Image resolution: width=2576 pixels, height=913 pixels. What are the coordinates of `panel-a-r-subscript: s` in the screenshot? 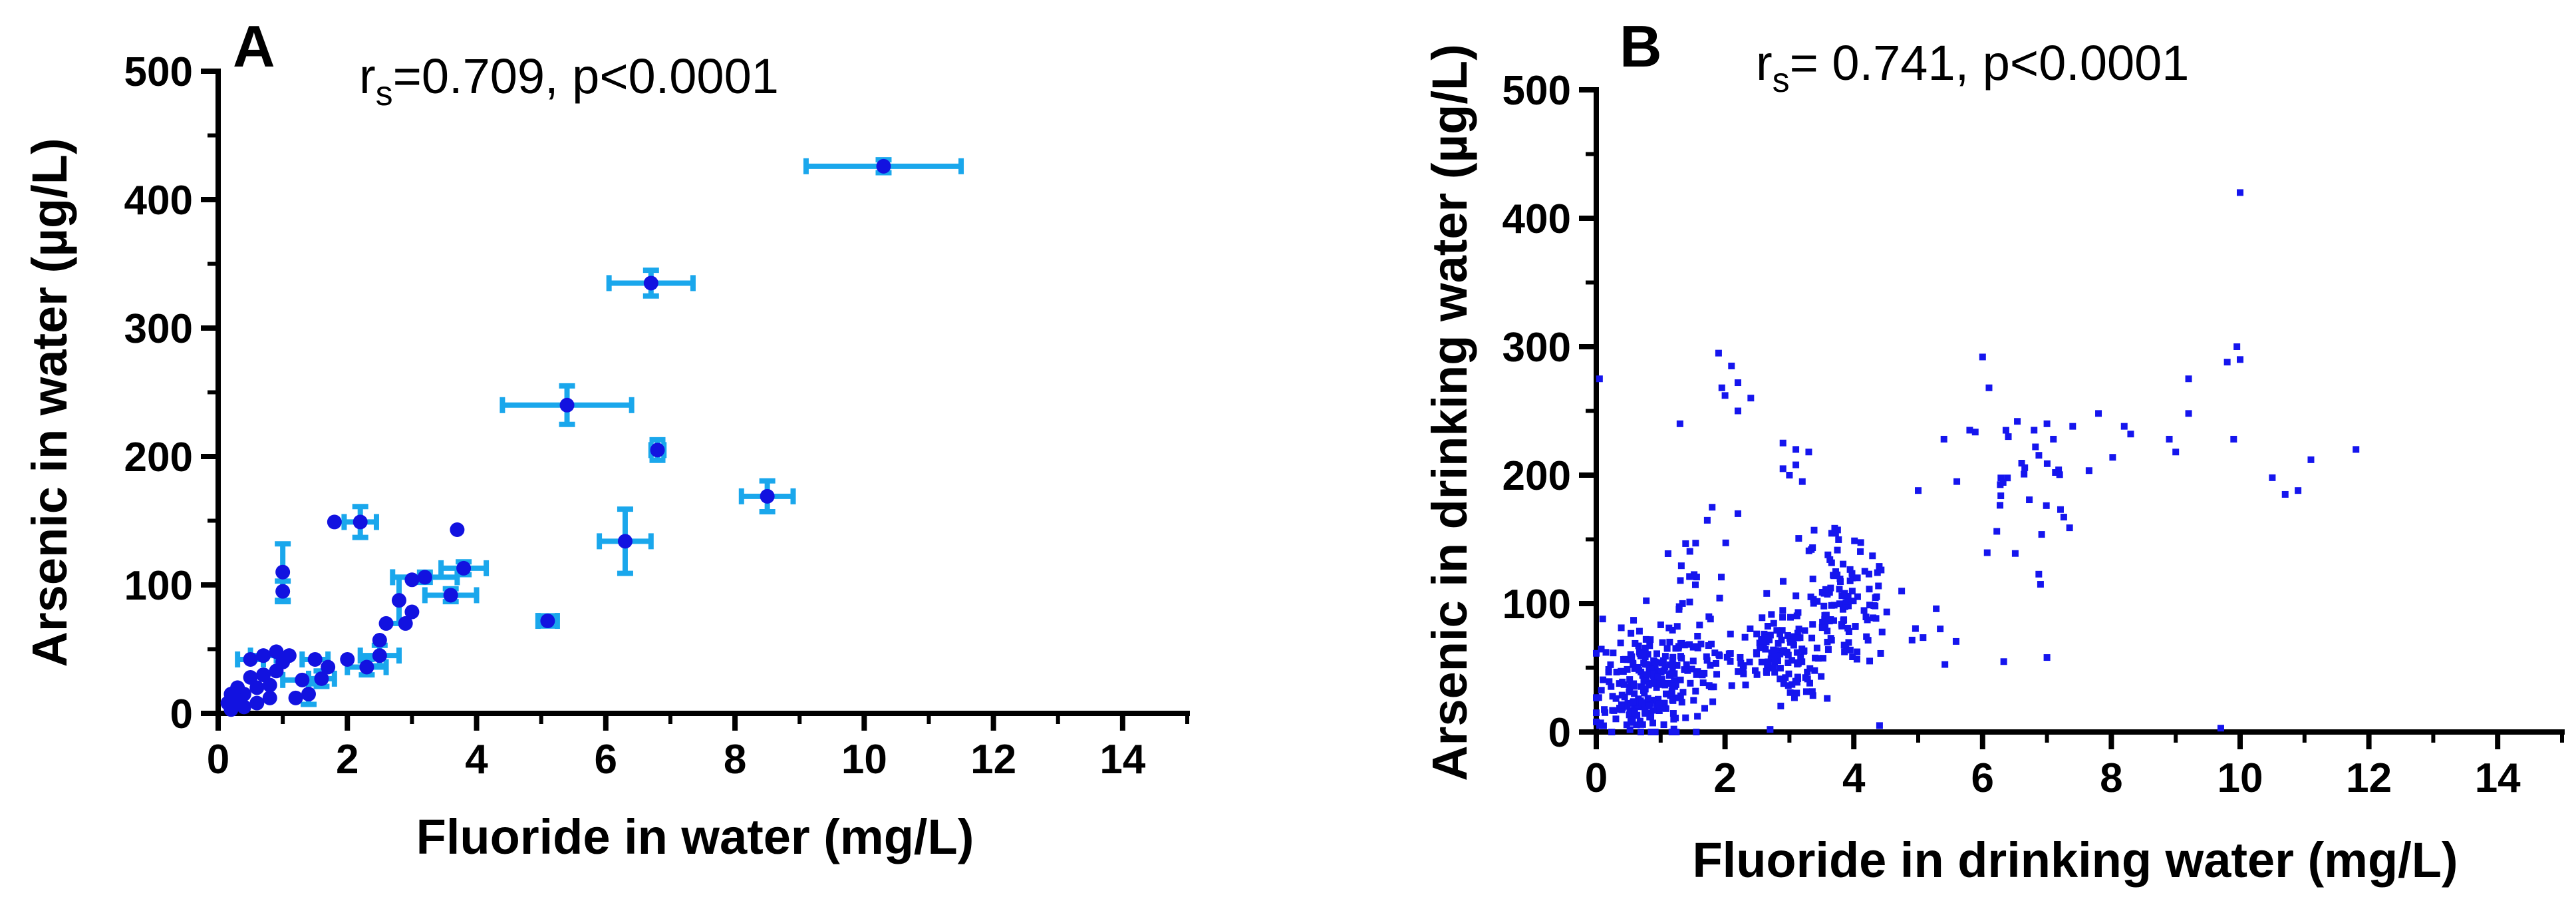 It's located at (384, 94).